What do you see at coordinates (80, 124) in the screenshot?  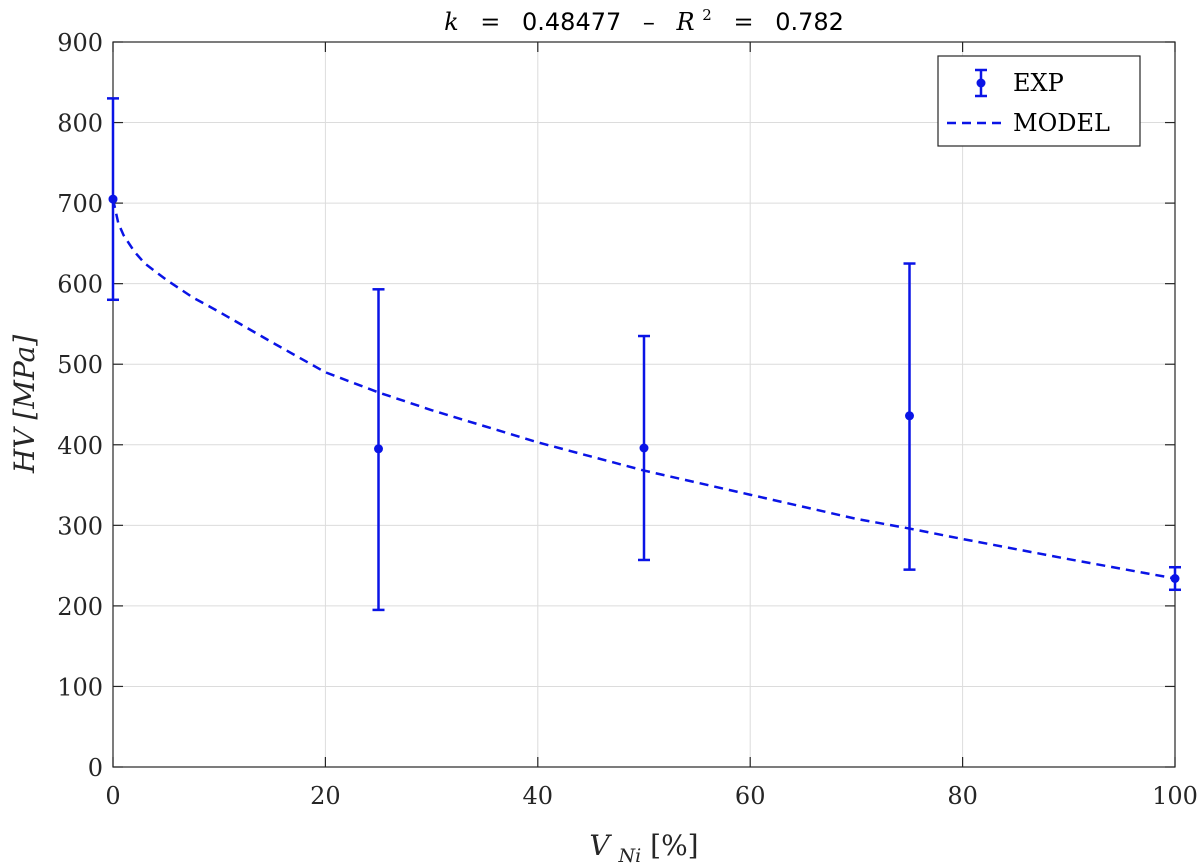 I see `y-tick-label: 800` at bounding box center [80, 124].